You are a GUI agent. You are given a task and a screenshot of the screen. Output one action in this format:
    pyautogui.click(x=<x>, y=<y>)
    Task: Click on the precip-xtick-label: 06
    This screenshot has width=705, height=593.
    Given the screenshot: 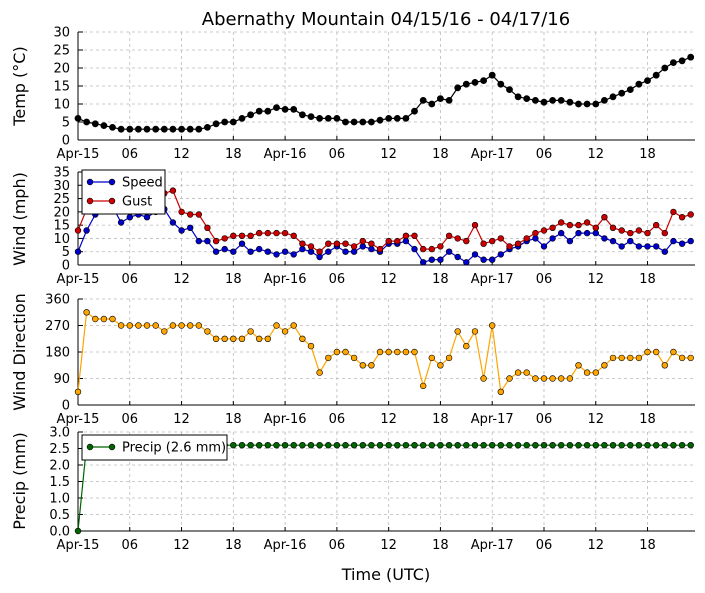 What is the action you would take?
    pyautogui.click(x=130, y=545)
    